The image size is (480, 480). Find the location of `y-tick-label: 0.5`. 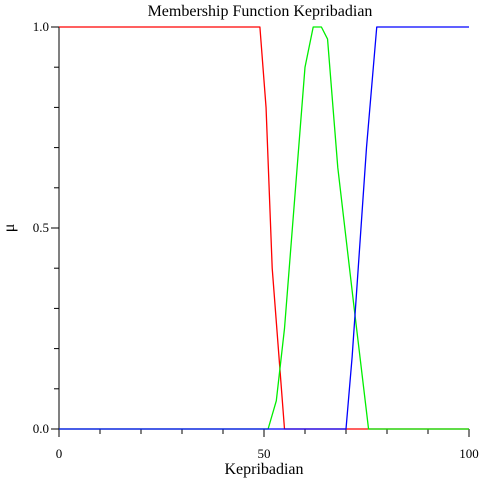

y-tick-label: 0.5 is located at coordinates (41, 227).